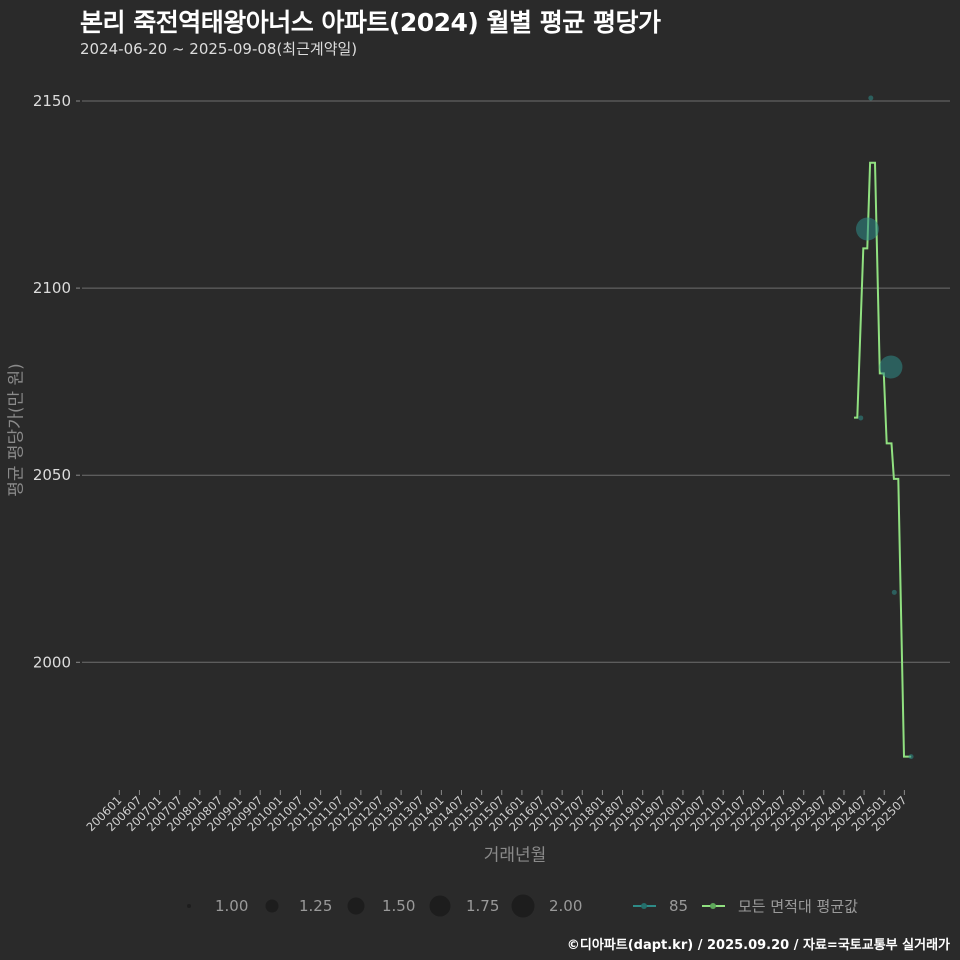 The width and height of the screenshot is (960, 960). Describe the element at coordinates (713, 906) in the screenshot. I see `average-dot-icon` at that location.